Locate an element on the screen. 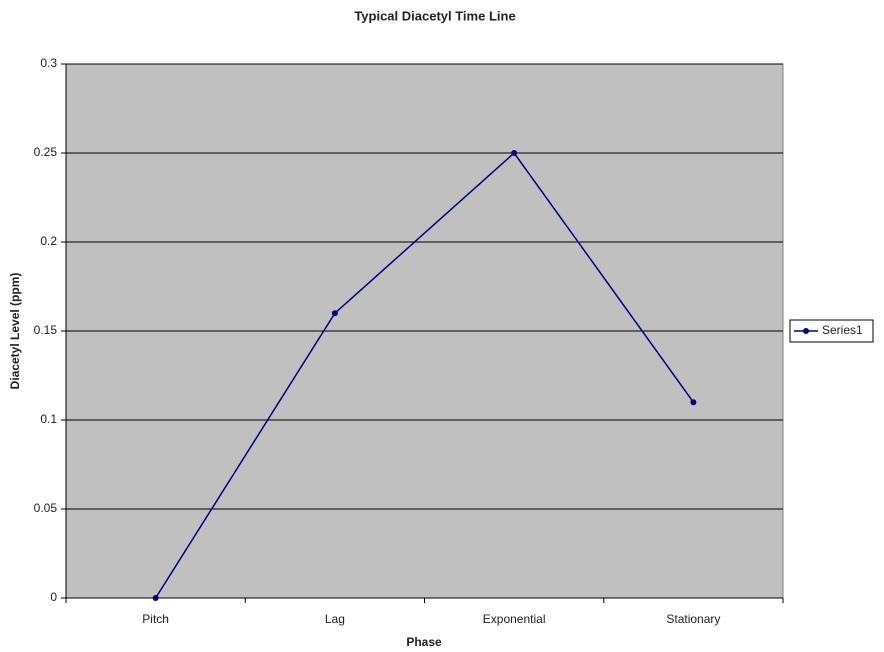 This screenshot has height=652, width=884. y-tick-label: 0.05 is located at coordinates (46, 508).